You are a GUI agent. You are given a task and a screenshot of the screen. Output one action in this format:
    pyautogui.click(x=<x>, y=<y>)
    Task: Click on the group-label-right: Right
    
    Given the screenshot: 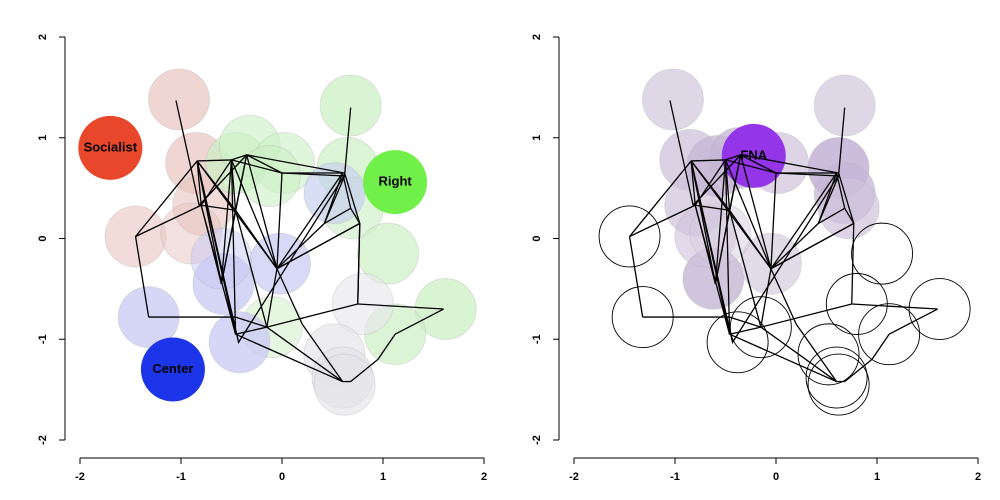 What is the action you would take?
    pyautogui.click(x=396, y=181)
    